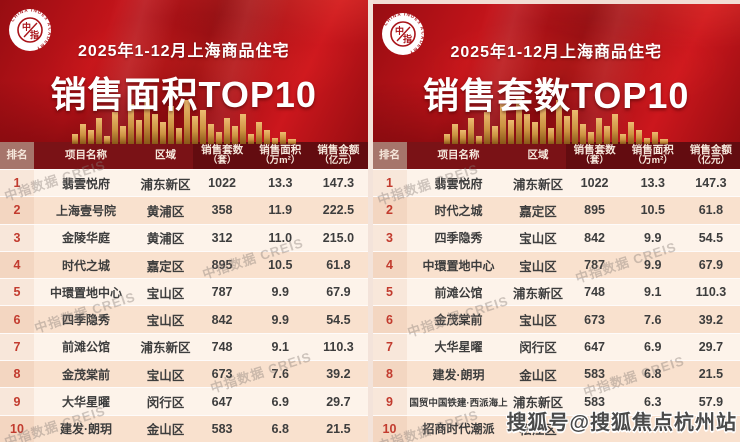  I want to click on logo-char-bottom: 指, so click(407, 38).